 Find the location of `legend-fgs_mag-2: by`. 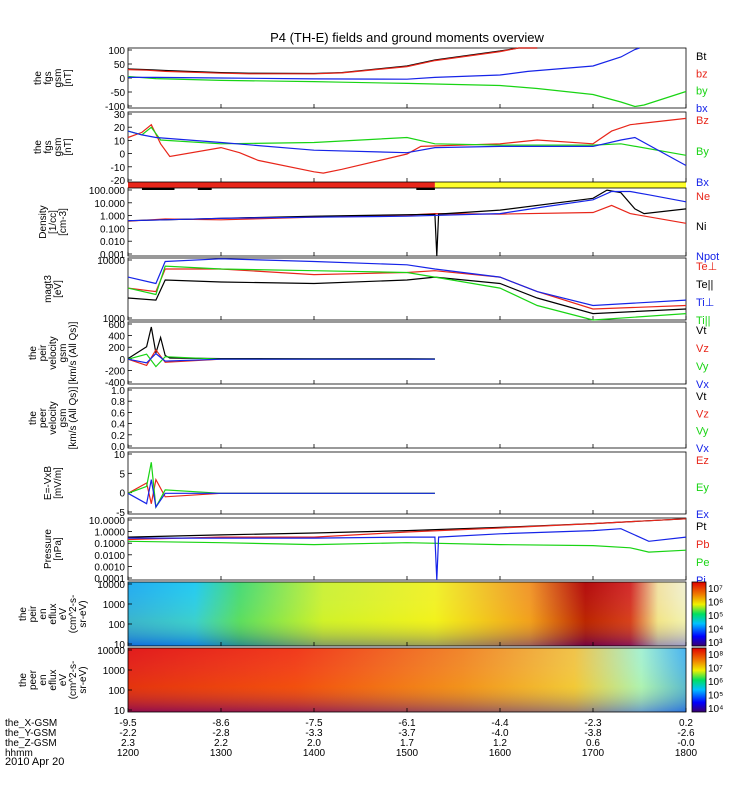

legend-fgs_mag-2: by is located at coordinates (702, 92).